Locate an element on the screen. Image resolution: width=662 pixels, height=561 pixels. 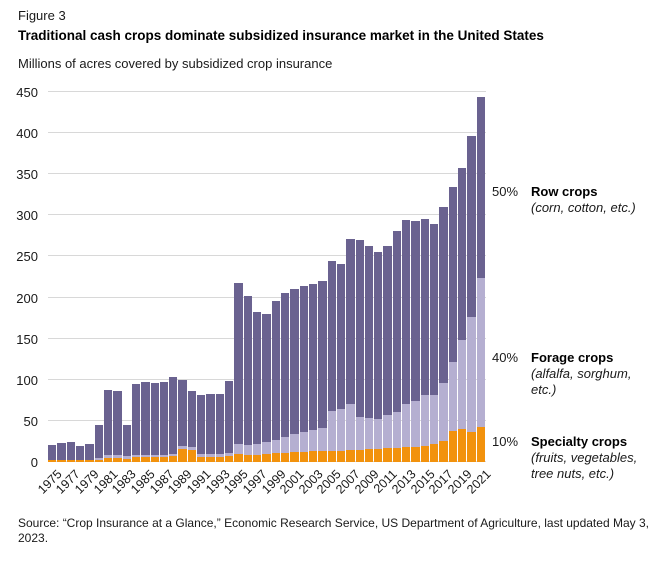
bar-2009 is located at coordinates (369, 353).